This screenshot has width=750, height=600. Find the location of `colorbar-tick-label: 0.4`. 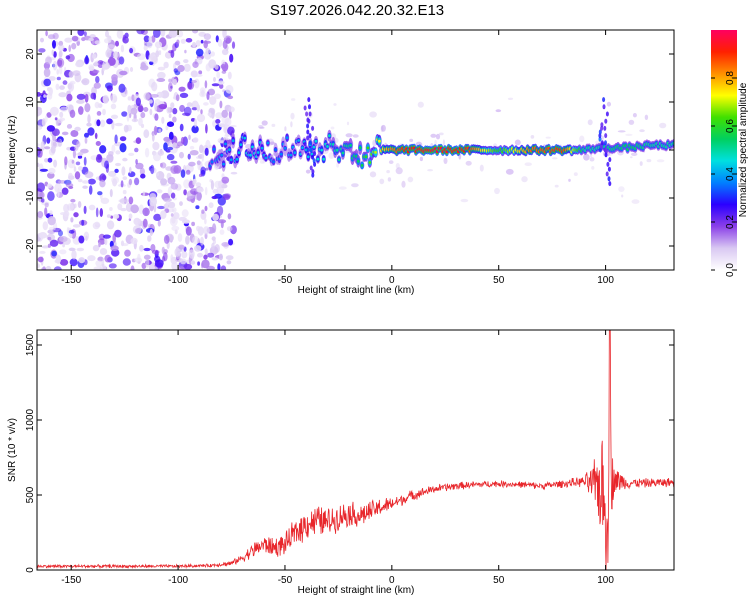

colorbar-tick-label: 0.4 is located at coordinates (730, 174).